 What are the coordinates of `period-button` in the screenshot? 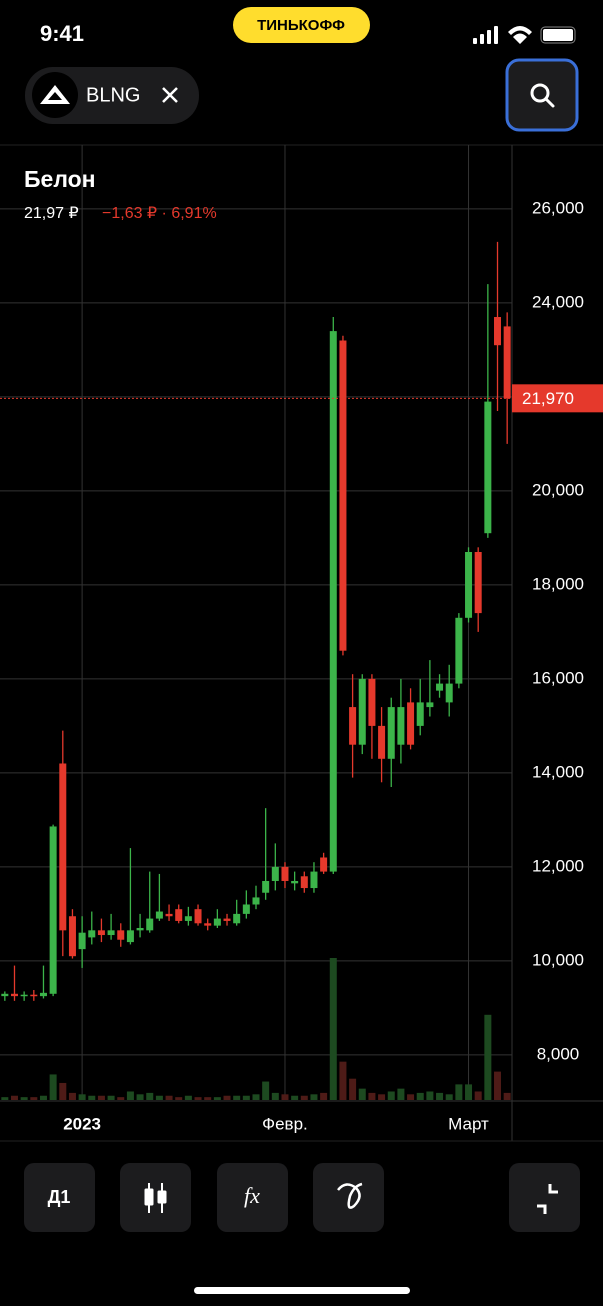 It's located at (59, 1197).